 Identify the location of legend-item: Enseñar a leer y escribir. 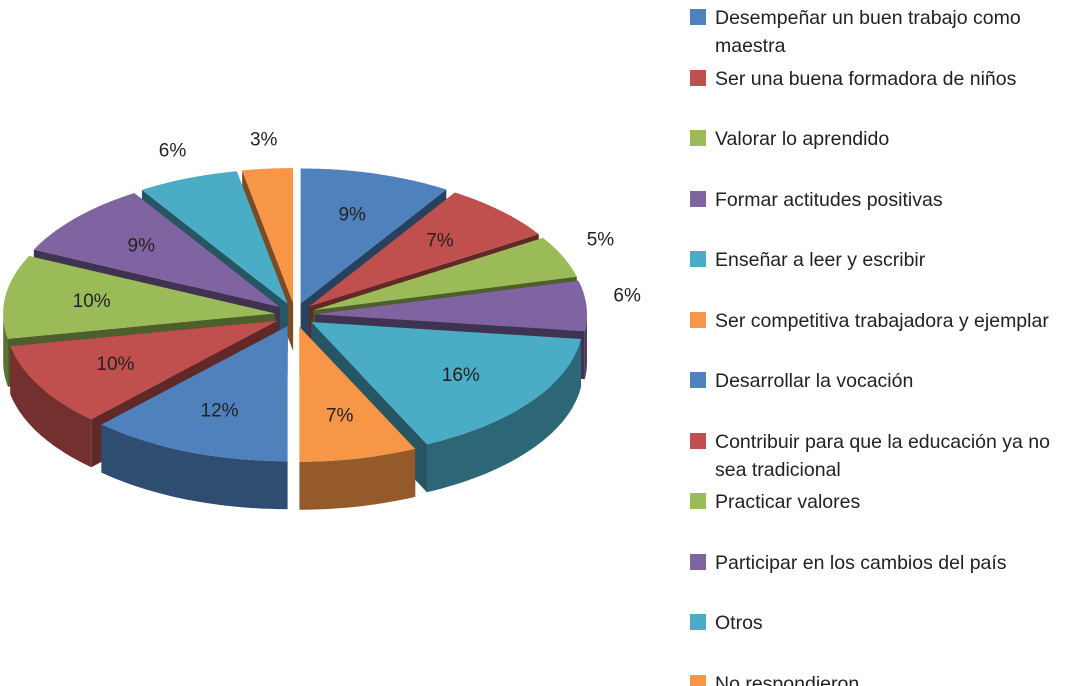
(887, 260).